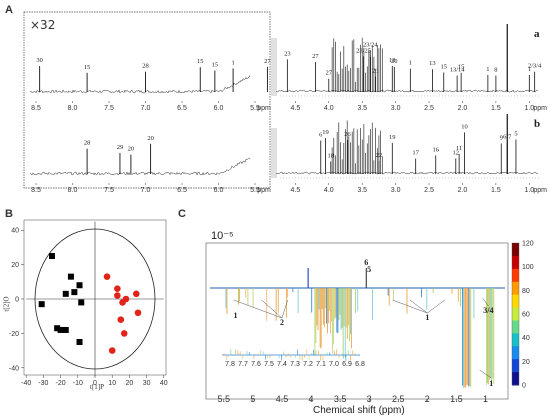 The width and height of the screenshot is (550, 419). I want to click on axis-tick-label: 6.0, so click(219, 108).